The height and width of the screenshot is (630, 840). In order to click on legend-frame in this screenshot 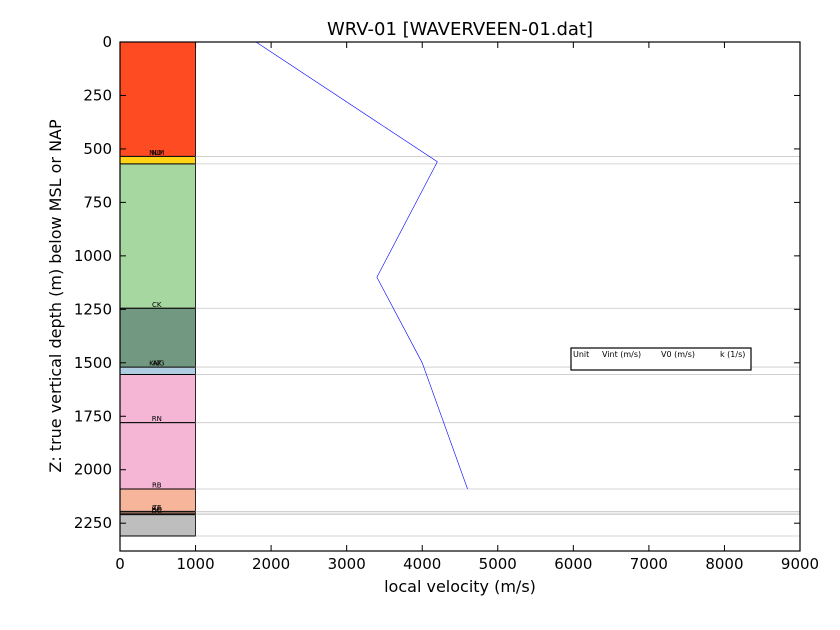, I will do `click(661, 359)`.